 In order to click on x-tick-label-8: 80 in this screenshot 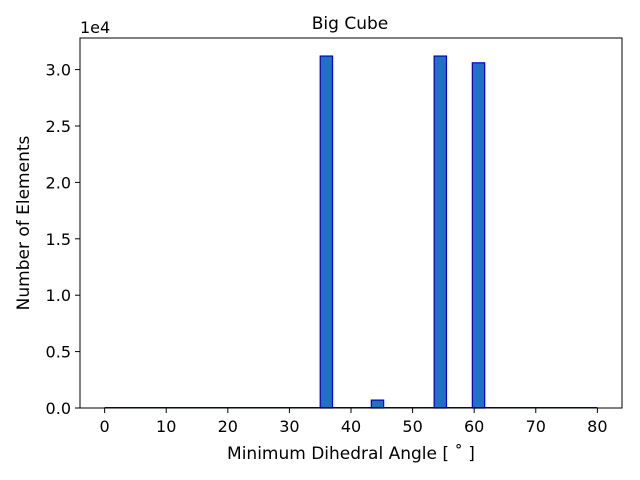, I will do `click(597, 426)`.